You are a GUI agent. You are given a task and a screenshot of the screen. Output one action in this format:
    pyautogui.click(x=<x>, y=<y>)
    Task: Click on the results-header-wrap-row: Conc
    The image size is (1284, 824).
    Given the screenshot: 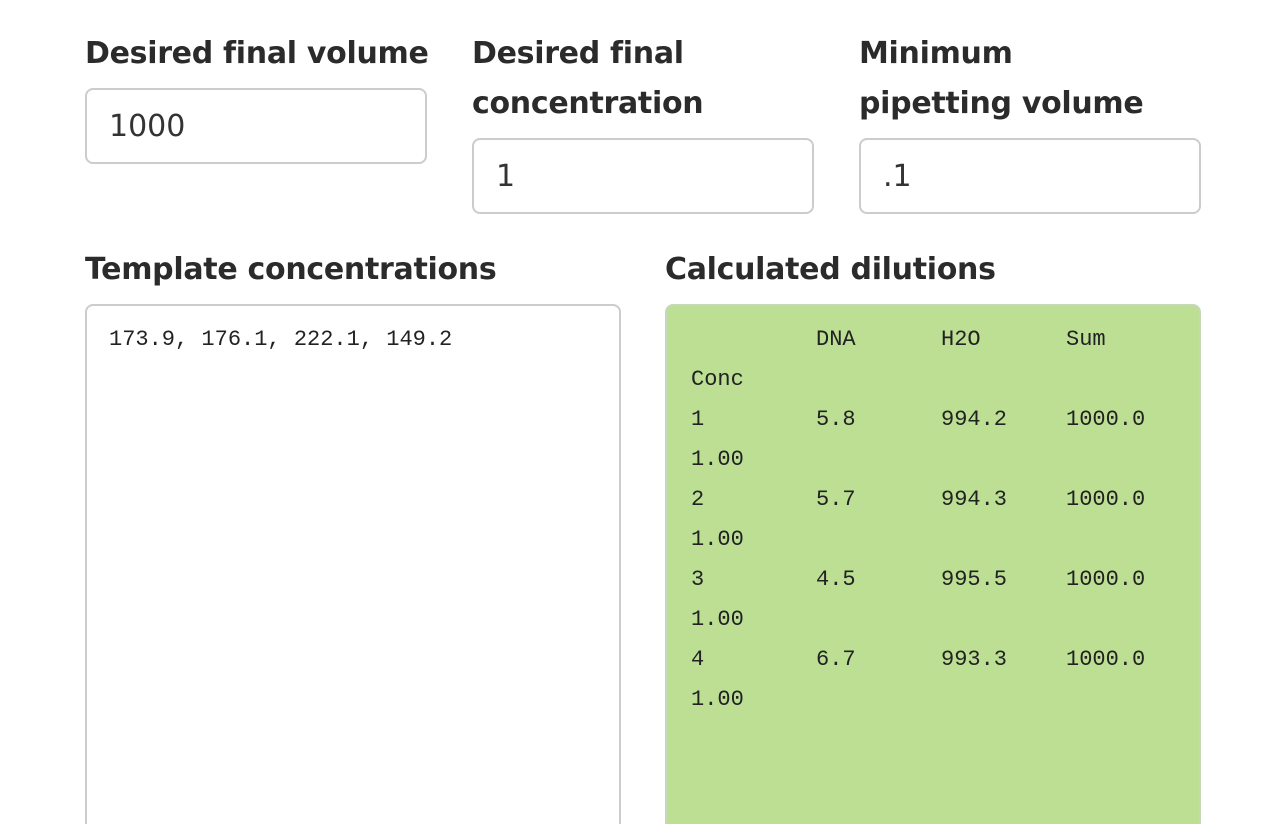 What is the action you would take?
    pyautogui.click(x=933, y=380)
    